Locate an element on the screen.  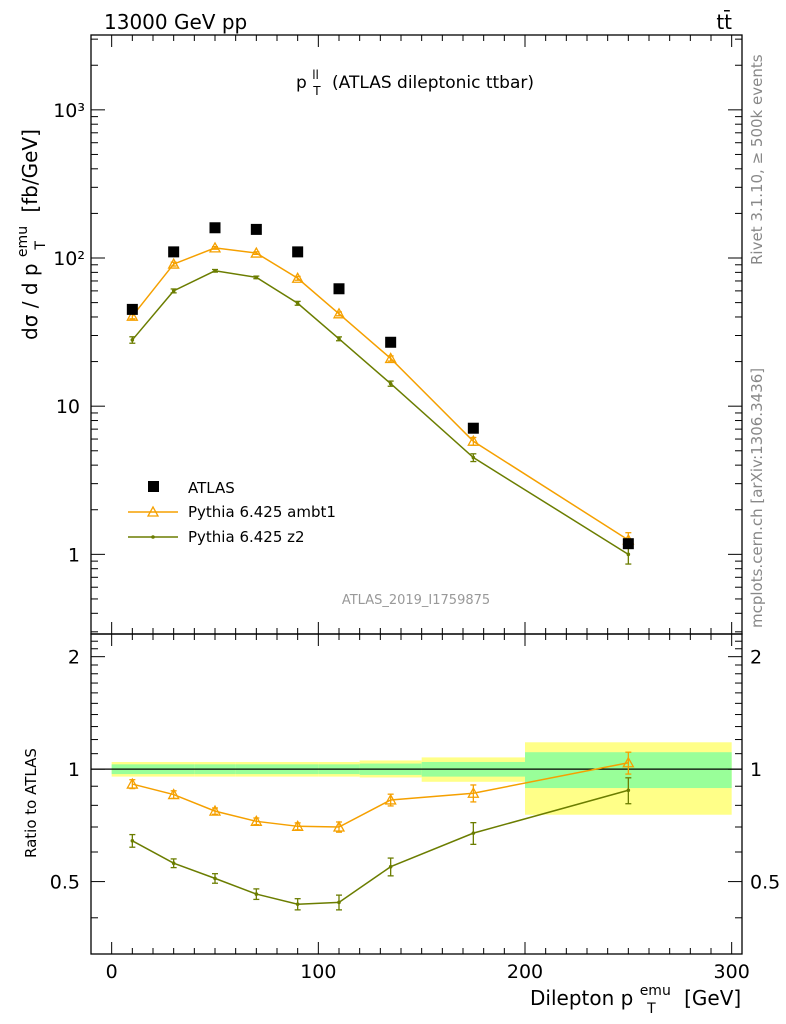
y-axis-label-ratio: Ratio to ATLAS is located at coordinates (31, 803).